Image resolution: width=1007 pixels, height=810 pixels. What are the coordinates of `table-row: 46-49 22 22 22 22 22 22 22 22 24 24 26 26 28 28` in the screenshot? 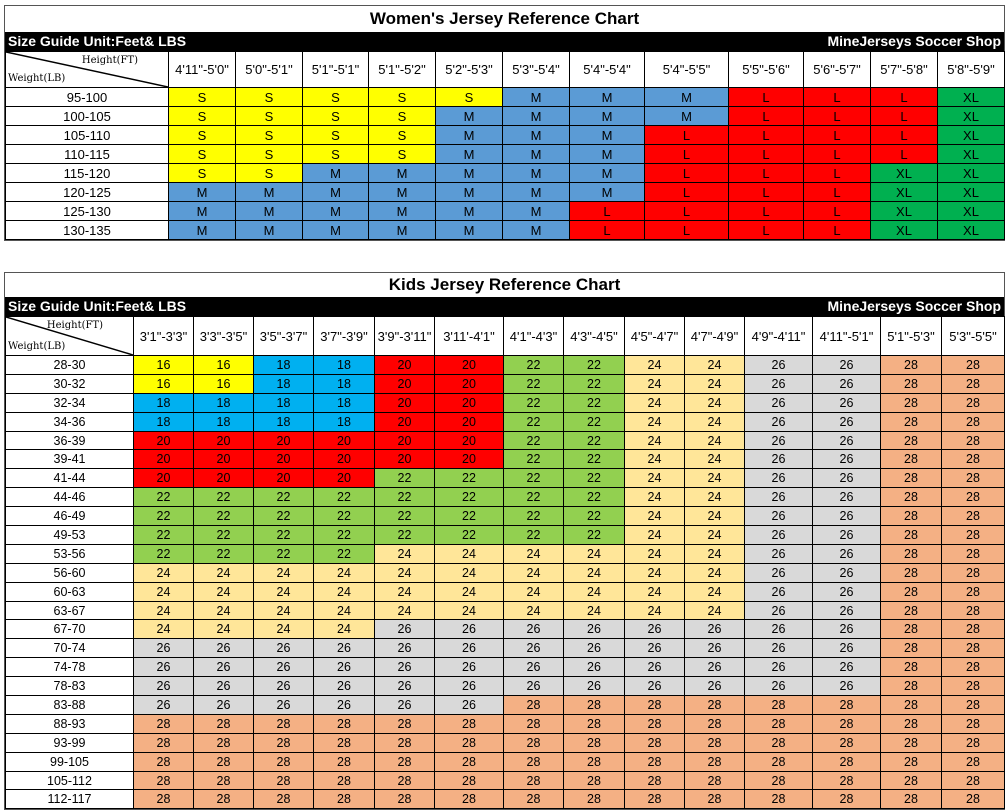 It's located at (505, 516).